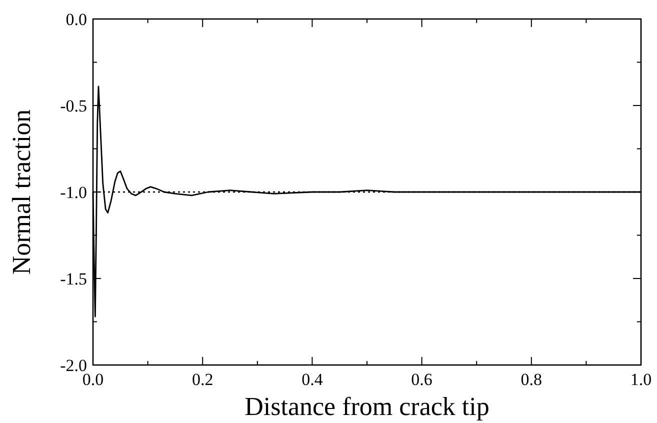 This screenshot has width=657, height=423. Describe the element at coordinates (421, 379) in the screenshot. I see `x-tick-label: 0.6` at that location.